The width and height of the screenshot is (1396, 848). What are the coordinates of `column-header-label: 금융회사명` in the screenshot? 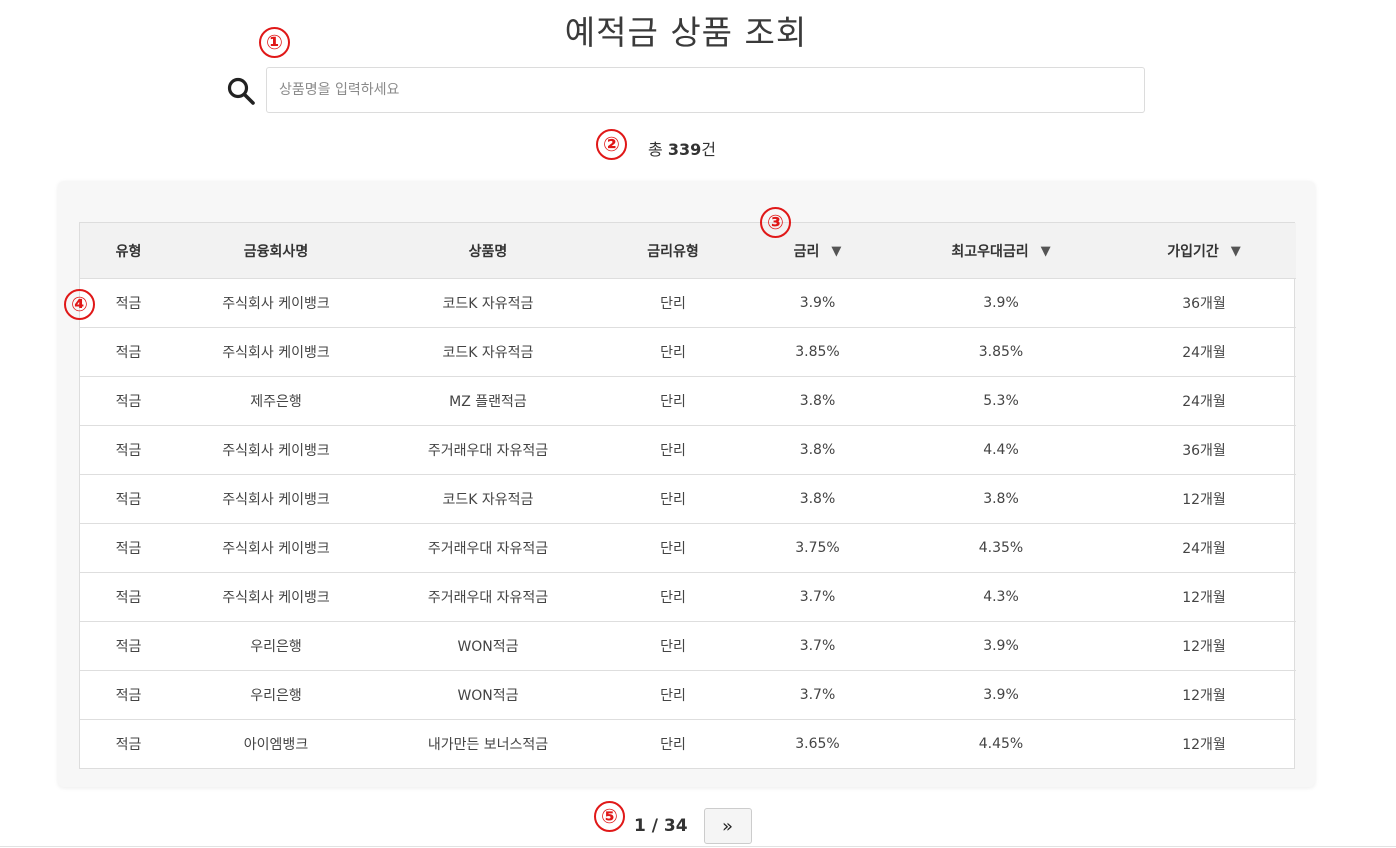 It's located at (276, 252).